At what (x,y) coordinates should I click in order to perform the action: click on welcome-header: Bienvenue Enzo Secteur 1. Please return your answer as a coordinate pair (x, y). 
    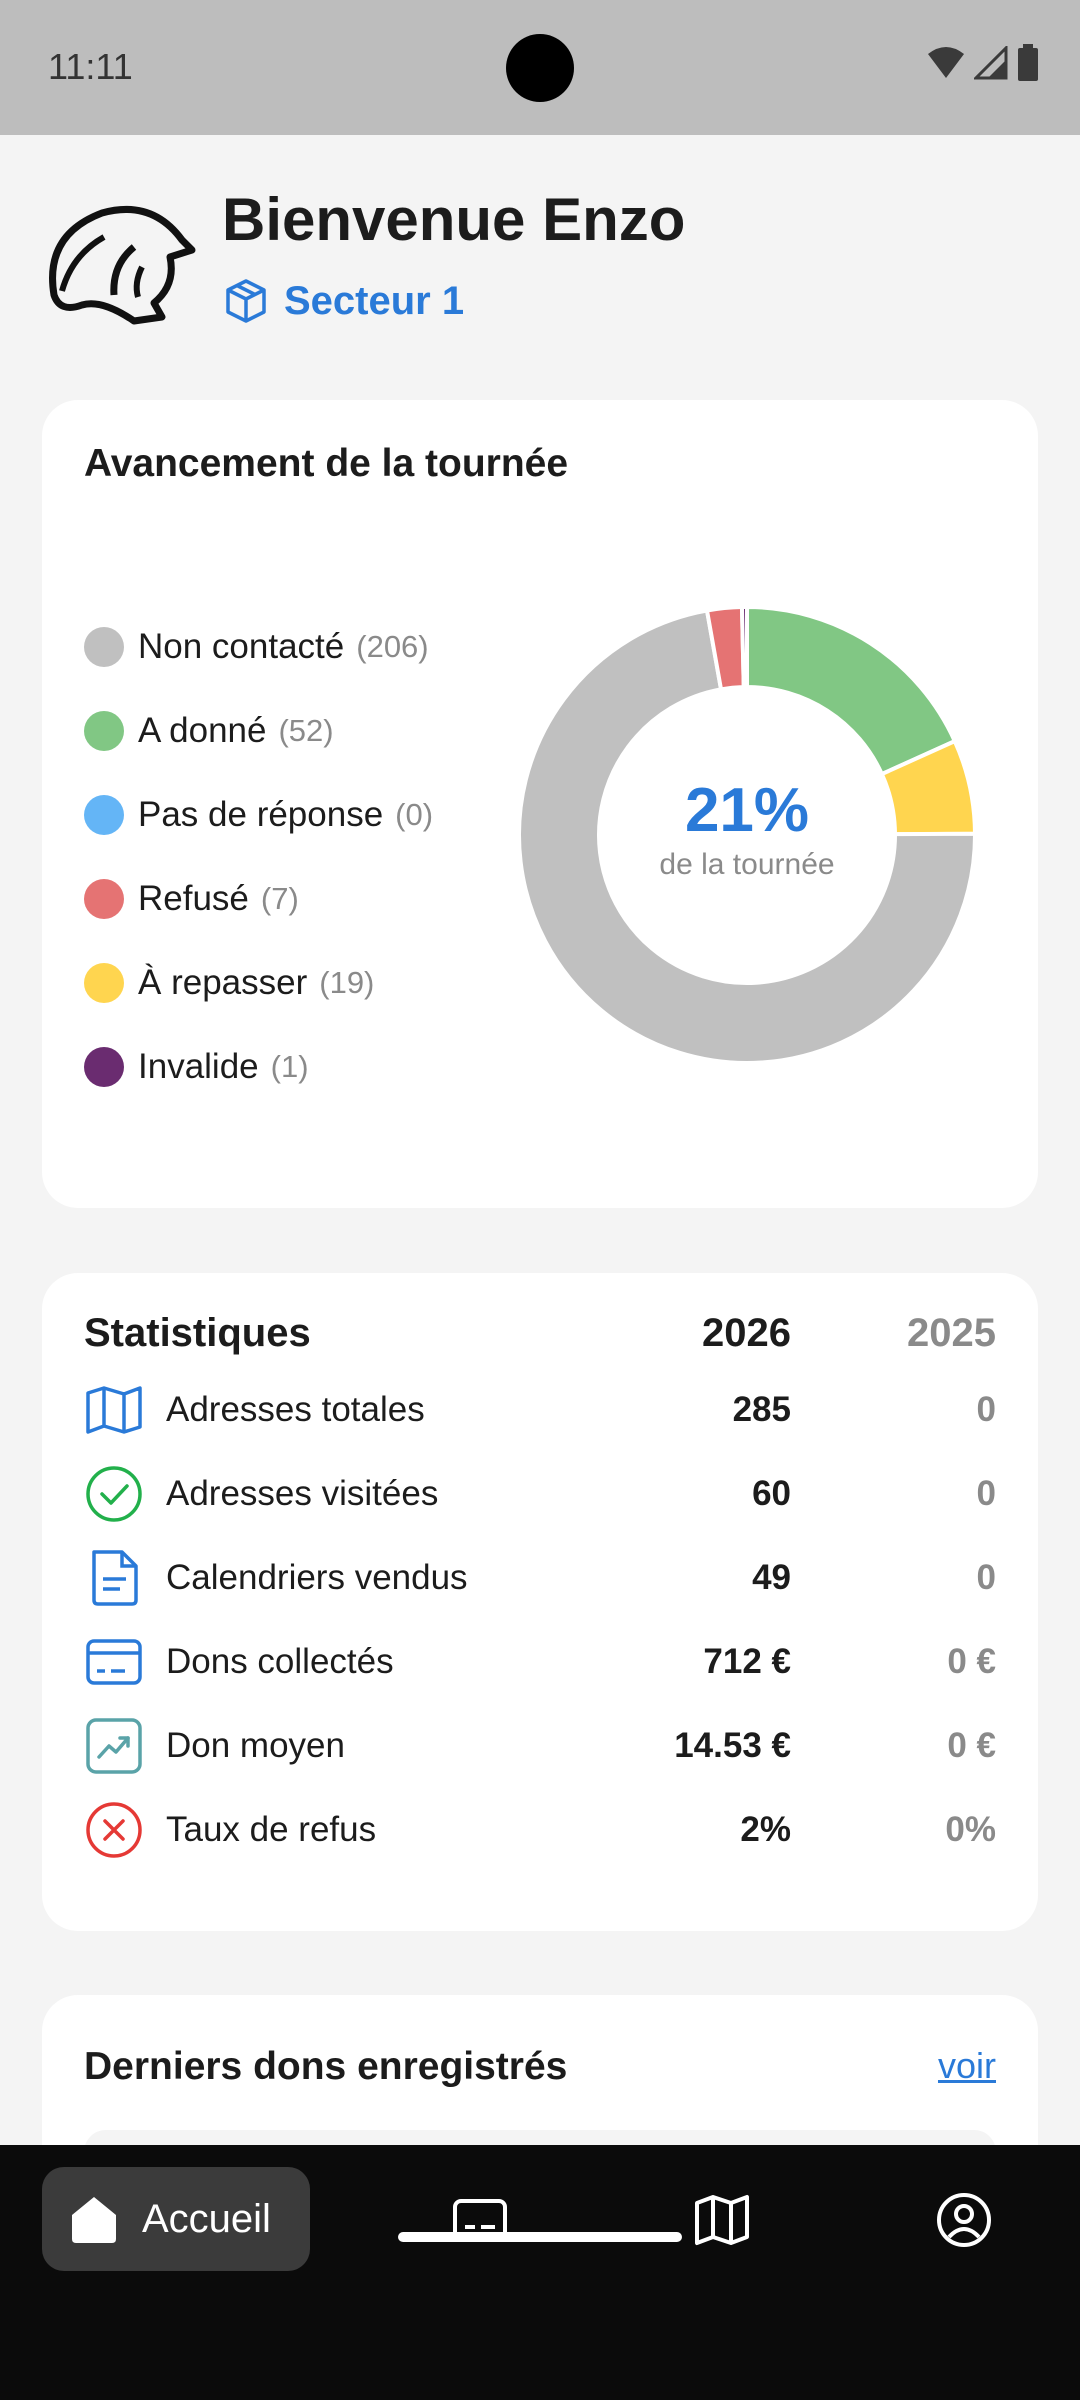
    Looking at the image, I should click on (542, 260).